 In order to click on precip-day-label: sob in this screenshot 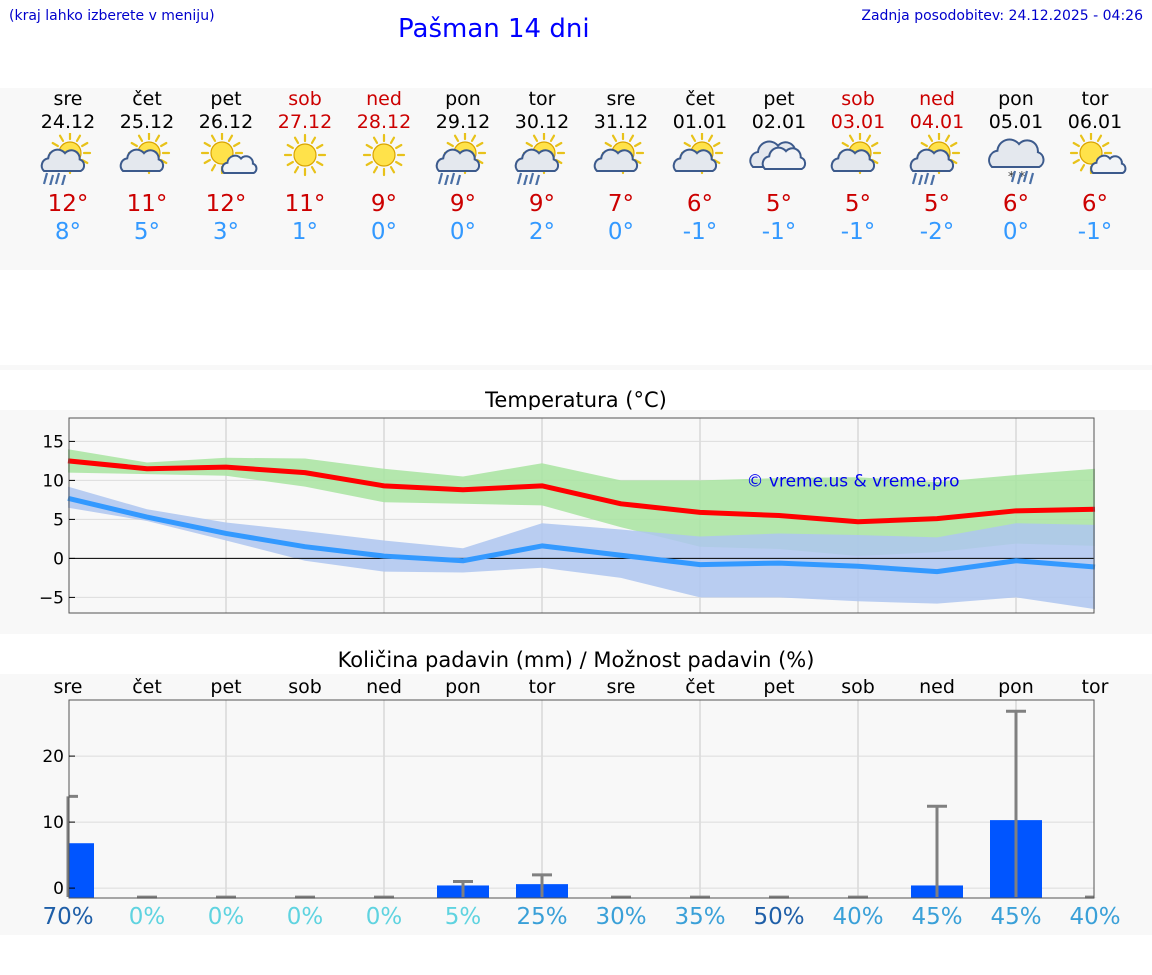, I will do `click(305, 687)`.